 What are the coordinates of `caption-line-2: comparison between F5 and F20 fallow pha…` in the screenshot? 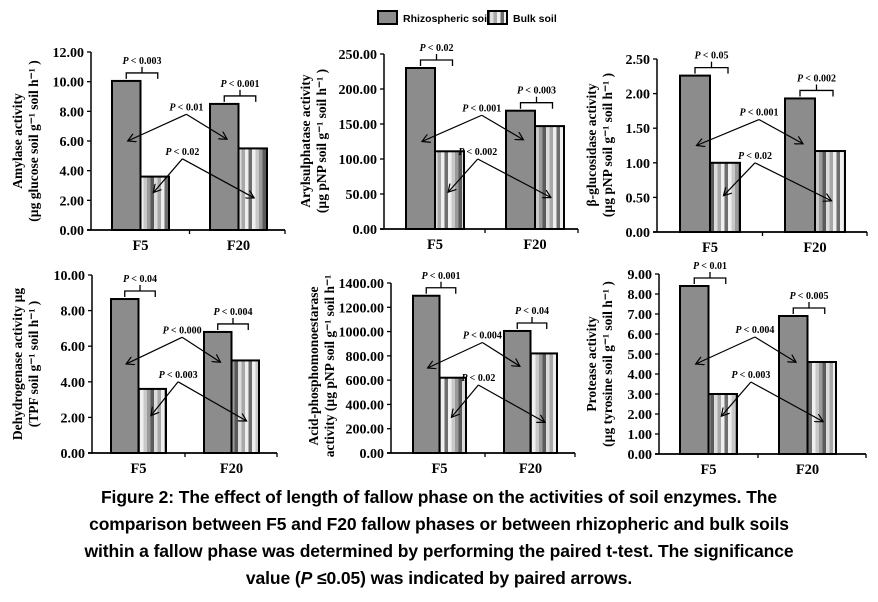 It's located at (439, 524).